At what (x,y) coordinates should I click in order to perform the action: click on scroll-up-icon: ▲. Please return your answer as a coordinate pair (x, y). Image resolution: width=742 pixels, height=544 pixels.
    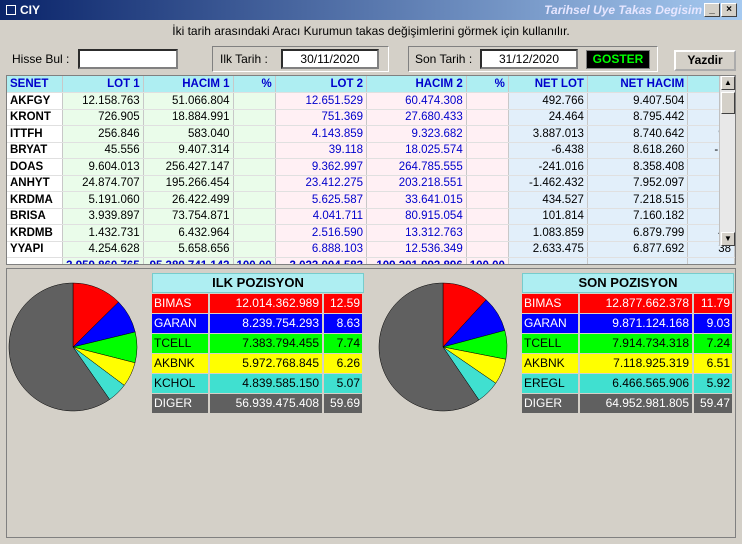
    Looking at the image, I should click on (728, 83).